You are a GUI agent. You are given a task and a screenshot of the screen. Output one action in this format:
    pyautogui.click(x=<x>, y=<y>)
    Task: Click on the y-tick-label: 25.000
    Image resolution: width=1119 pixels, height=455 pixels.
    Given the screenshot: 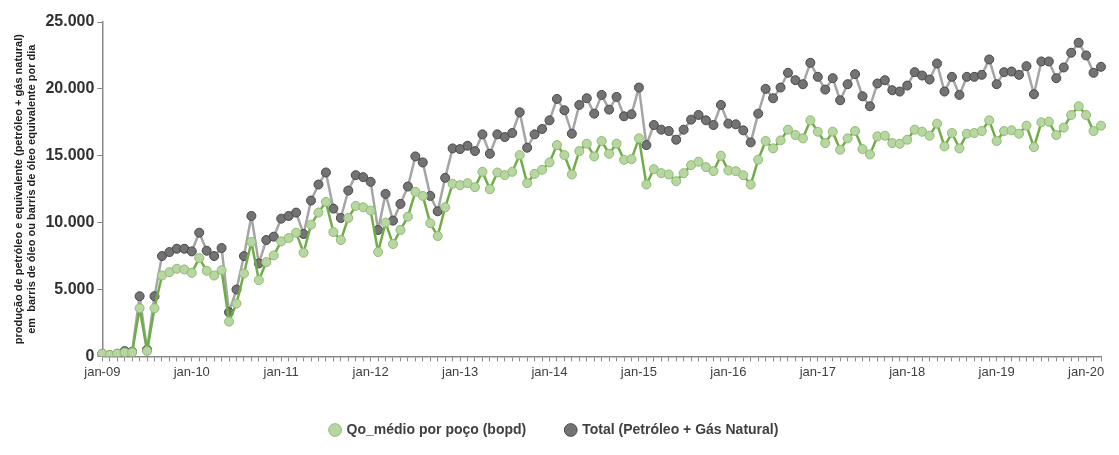 What is the action you would take?
    pyautogui.click(x=70, y=21)
    